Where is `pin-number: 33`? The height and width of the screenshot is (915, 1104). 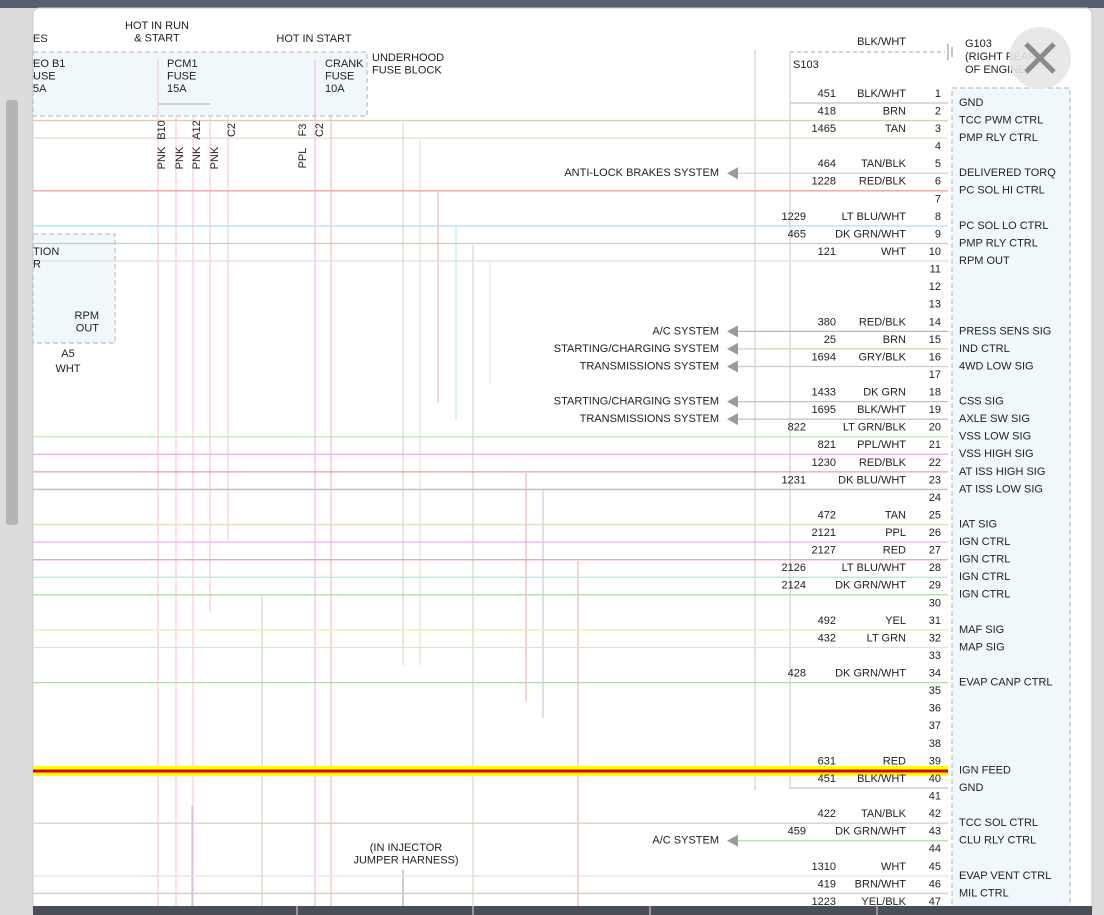 pin-number: 33 is located at coordinates (935, 656).